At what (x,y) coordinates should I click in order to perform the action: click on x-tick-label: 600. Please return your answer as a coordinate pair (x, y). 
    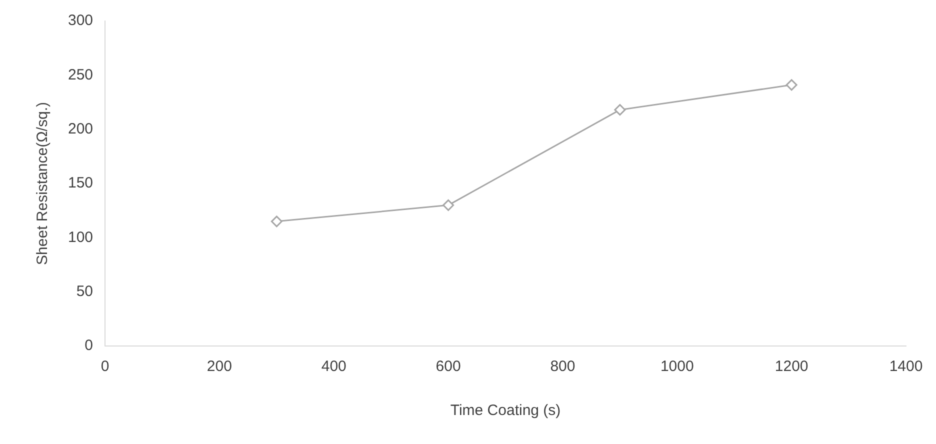
    Looking at the image, I should click on (448, 367).